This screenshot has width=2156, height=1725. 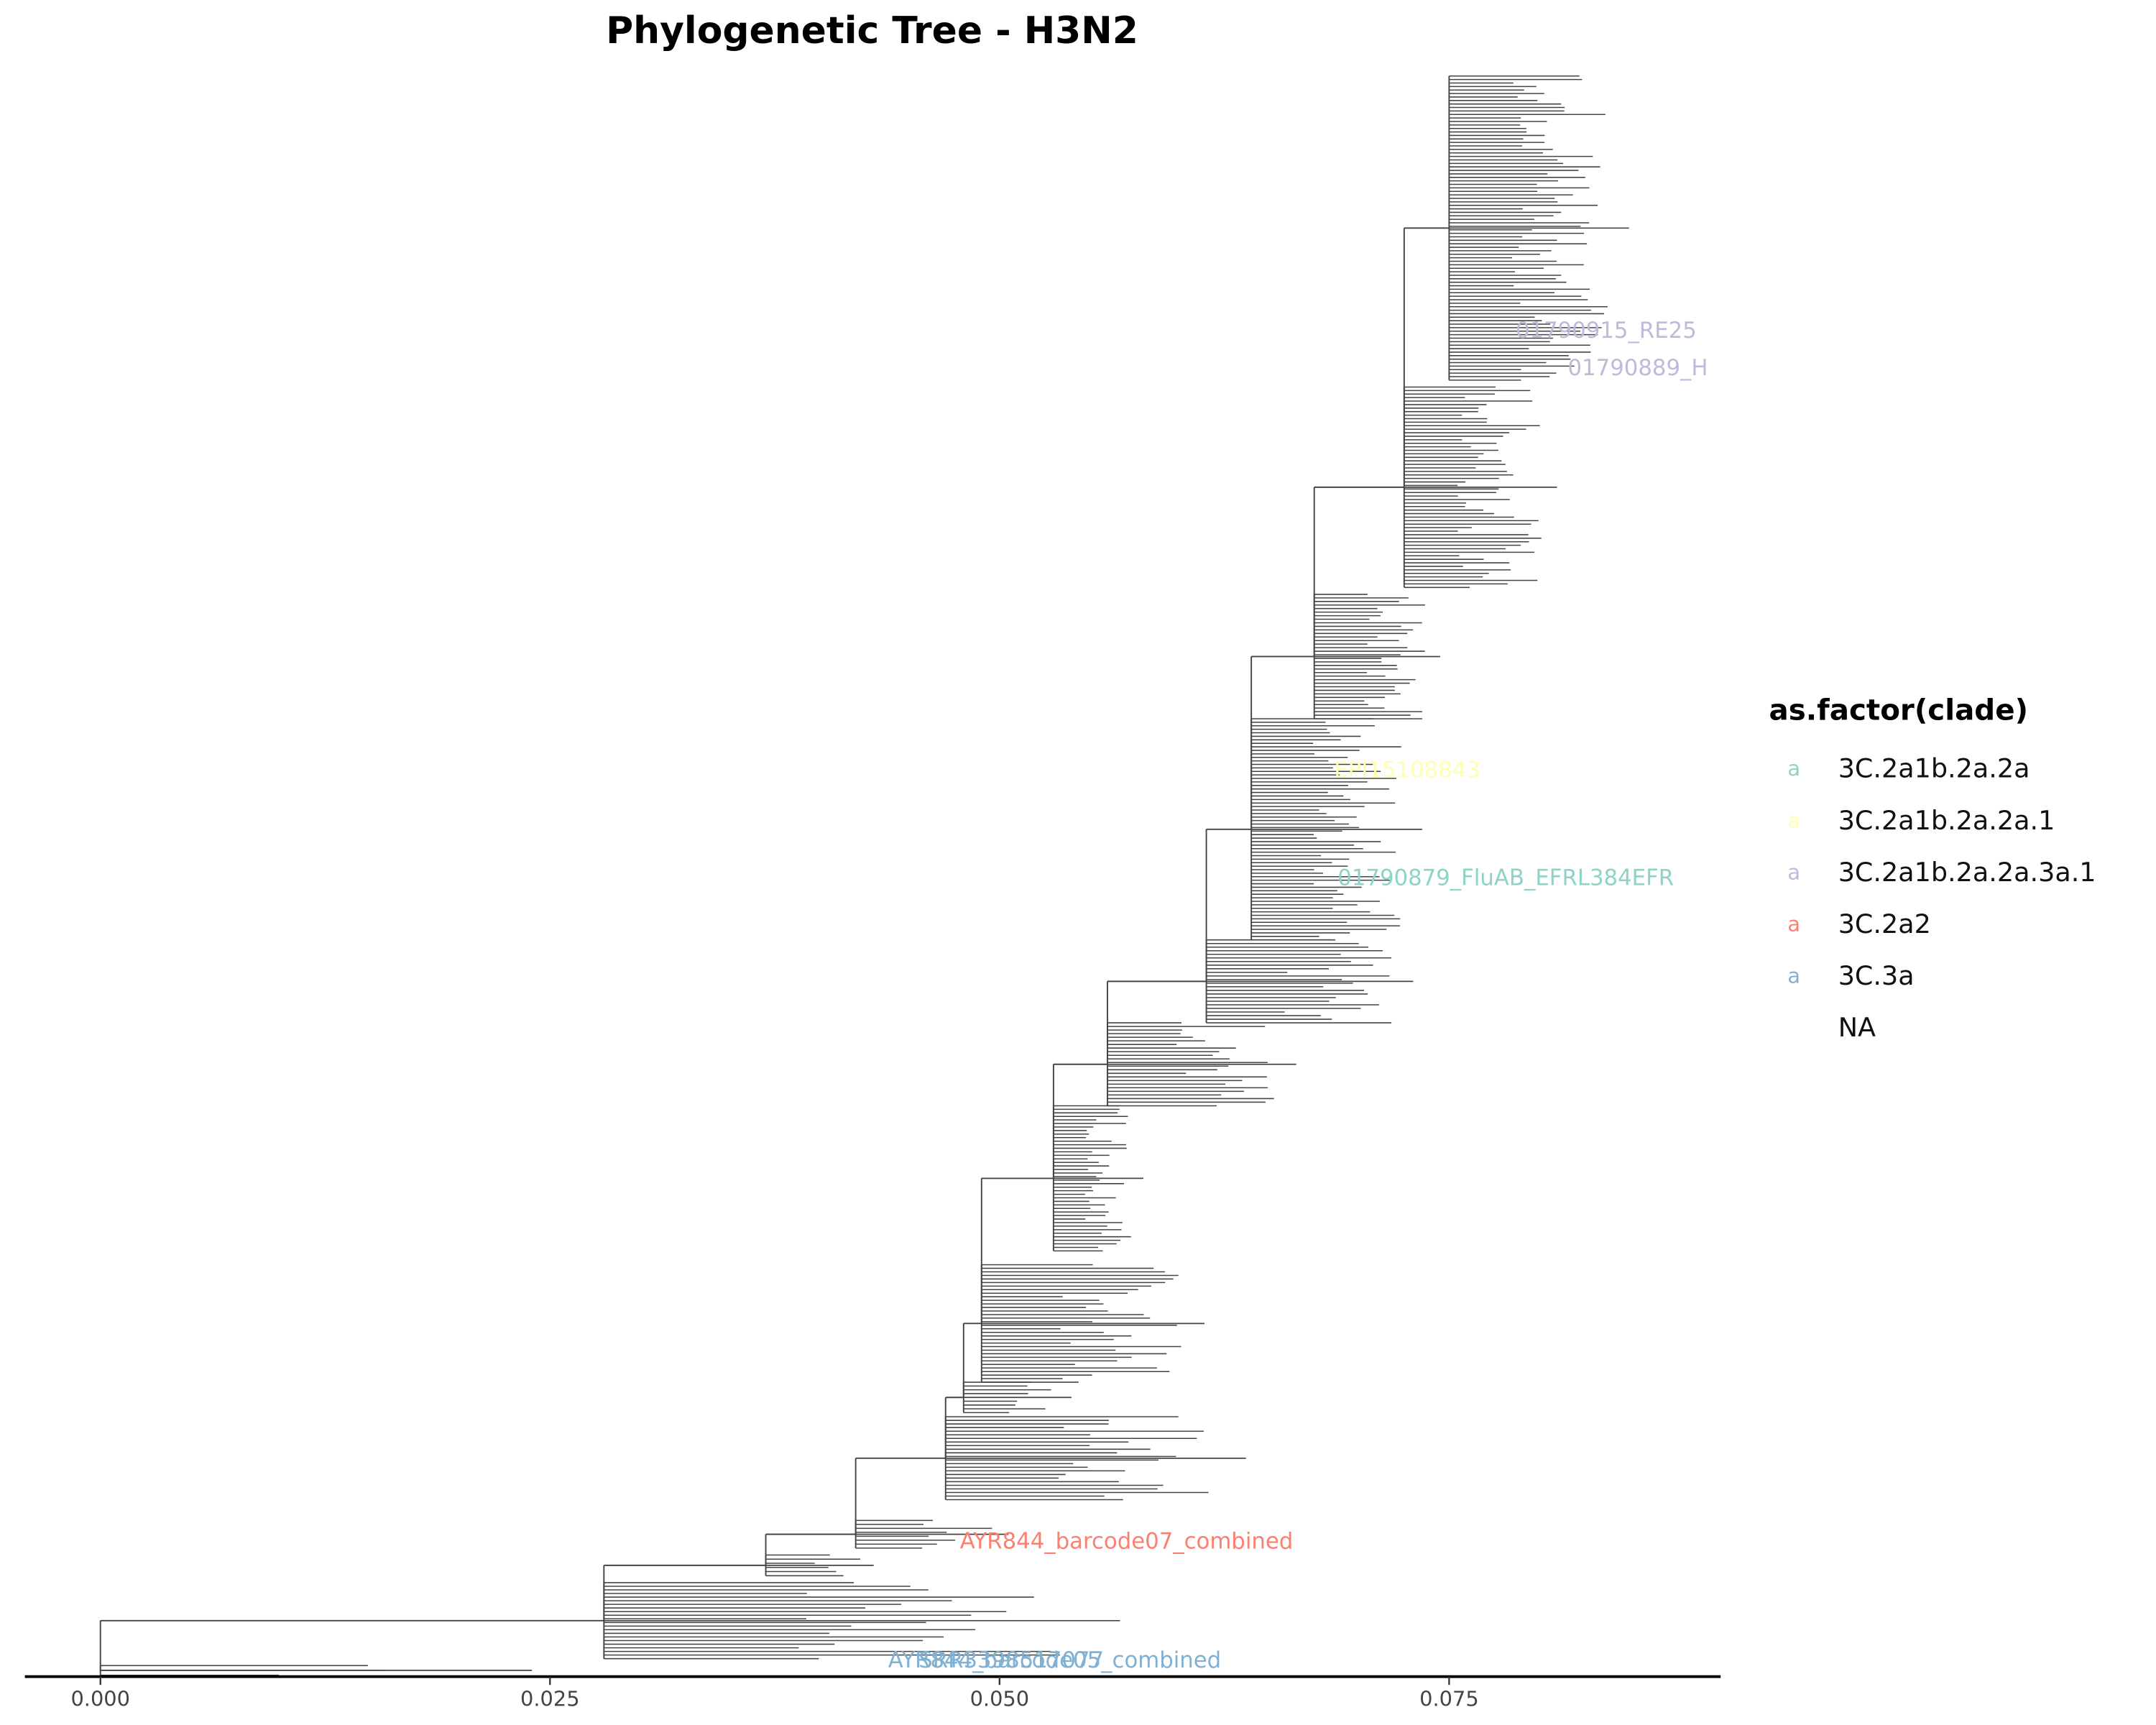 I want to click on tip-label: AYR844_barcode05_combined, so click(x=1055, y=1660).